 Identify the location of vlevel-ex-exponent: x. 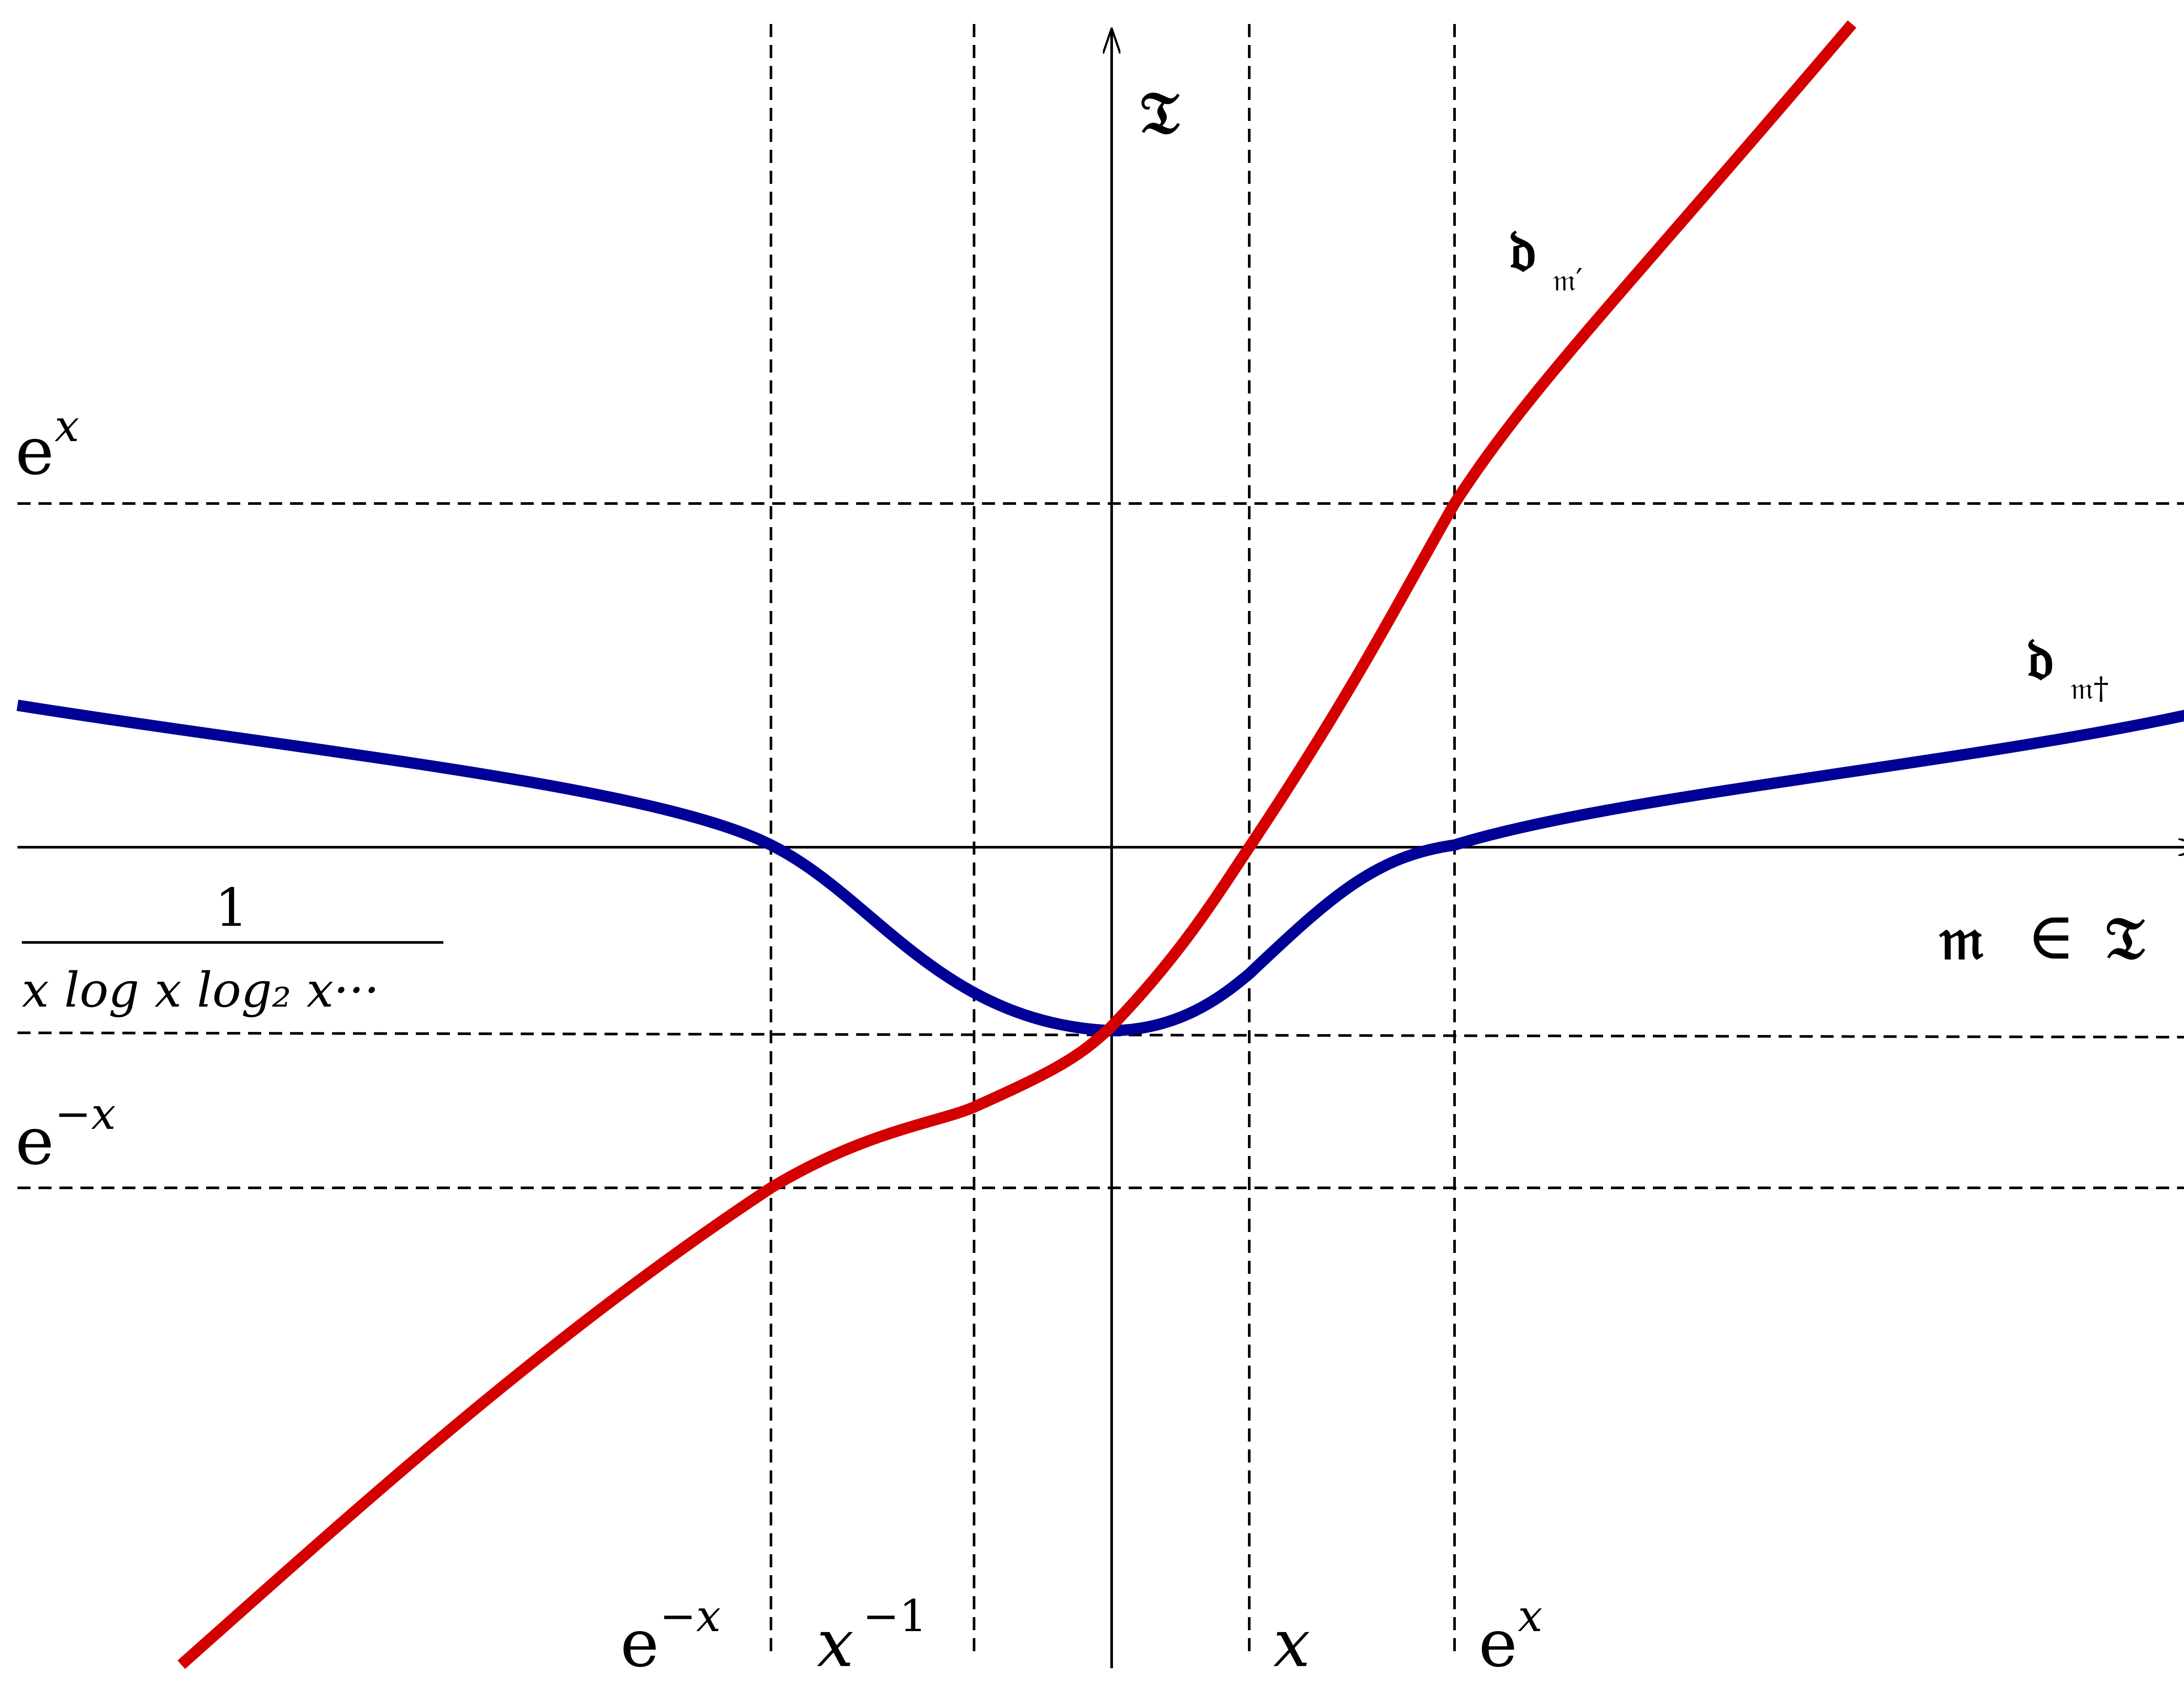
(1530, 1616).